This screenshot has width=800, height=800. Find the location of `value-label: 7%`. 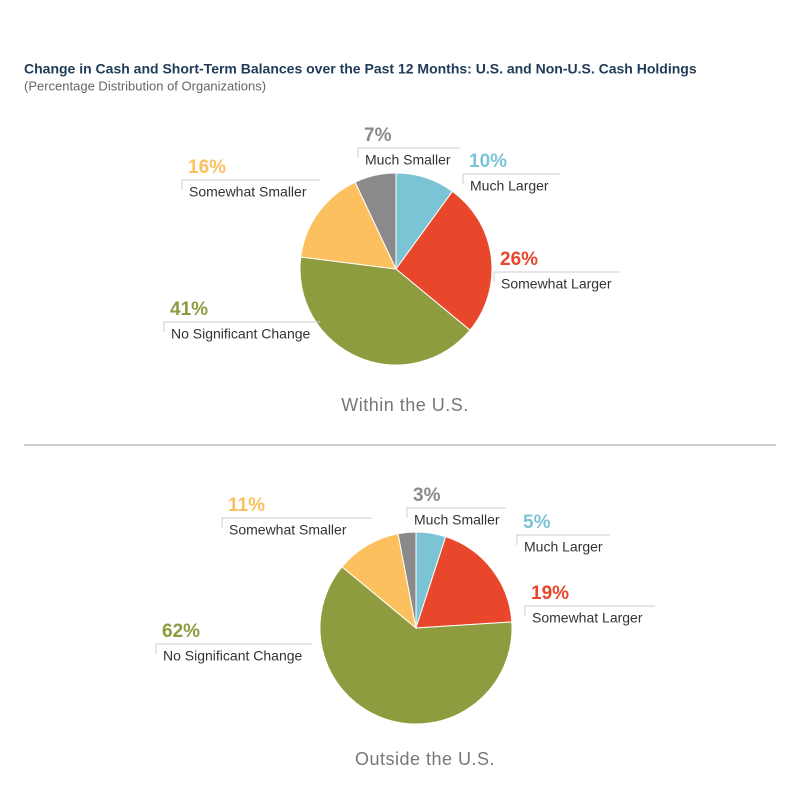

value-label: 7% is located at coordinates (378, 135).